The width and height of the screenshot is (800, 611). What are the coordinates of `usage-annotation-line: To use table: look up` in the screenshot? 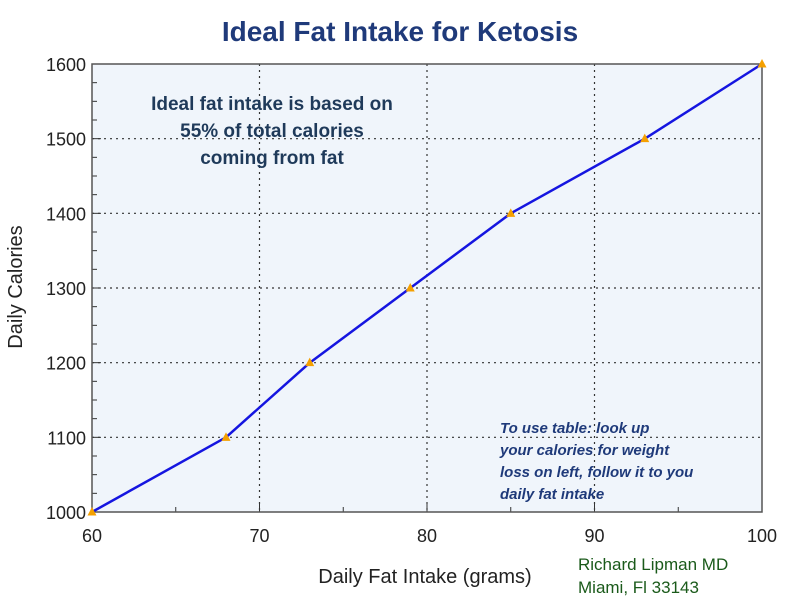 It's located at (574, 428).